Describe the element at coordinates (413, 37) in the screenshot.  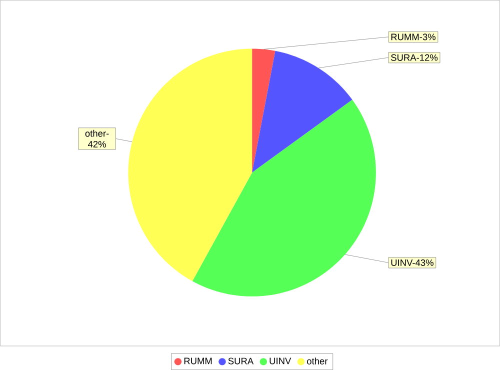
I see `data-label: RUMM-3%` at that location.